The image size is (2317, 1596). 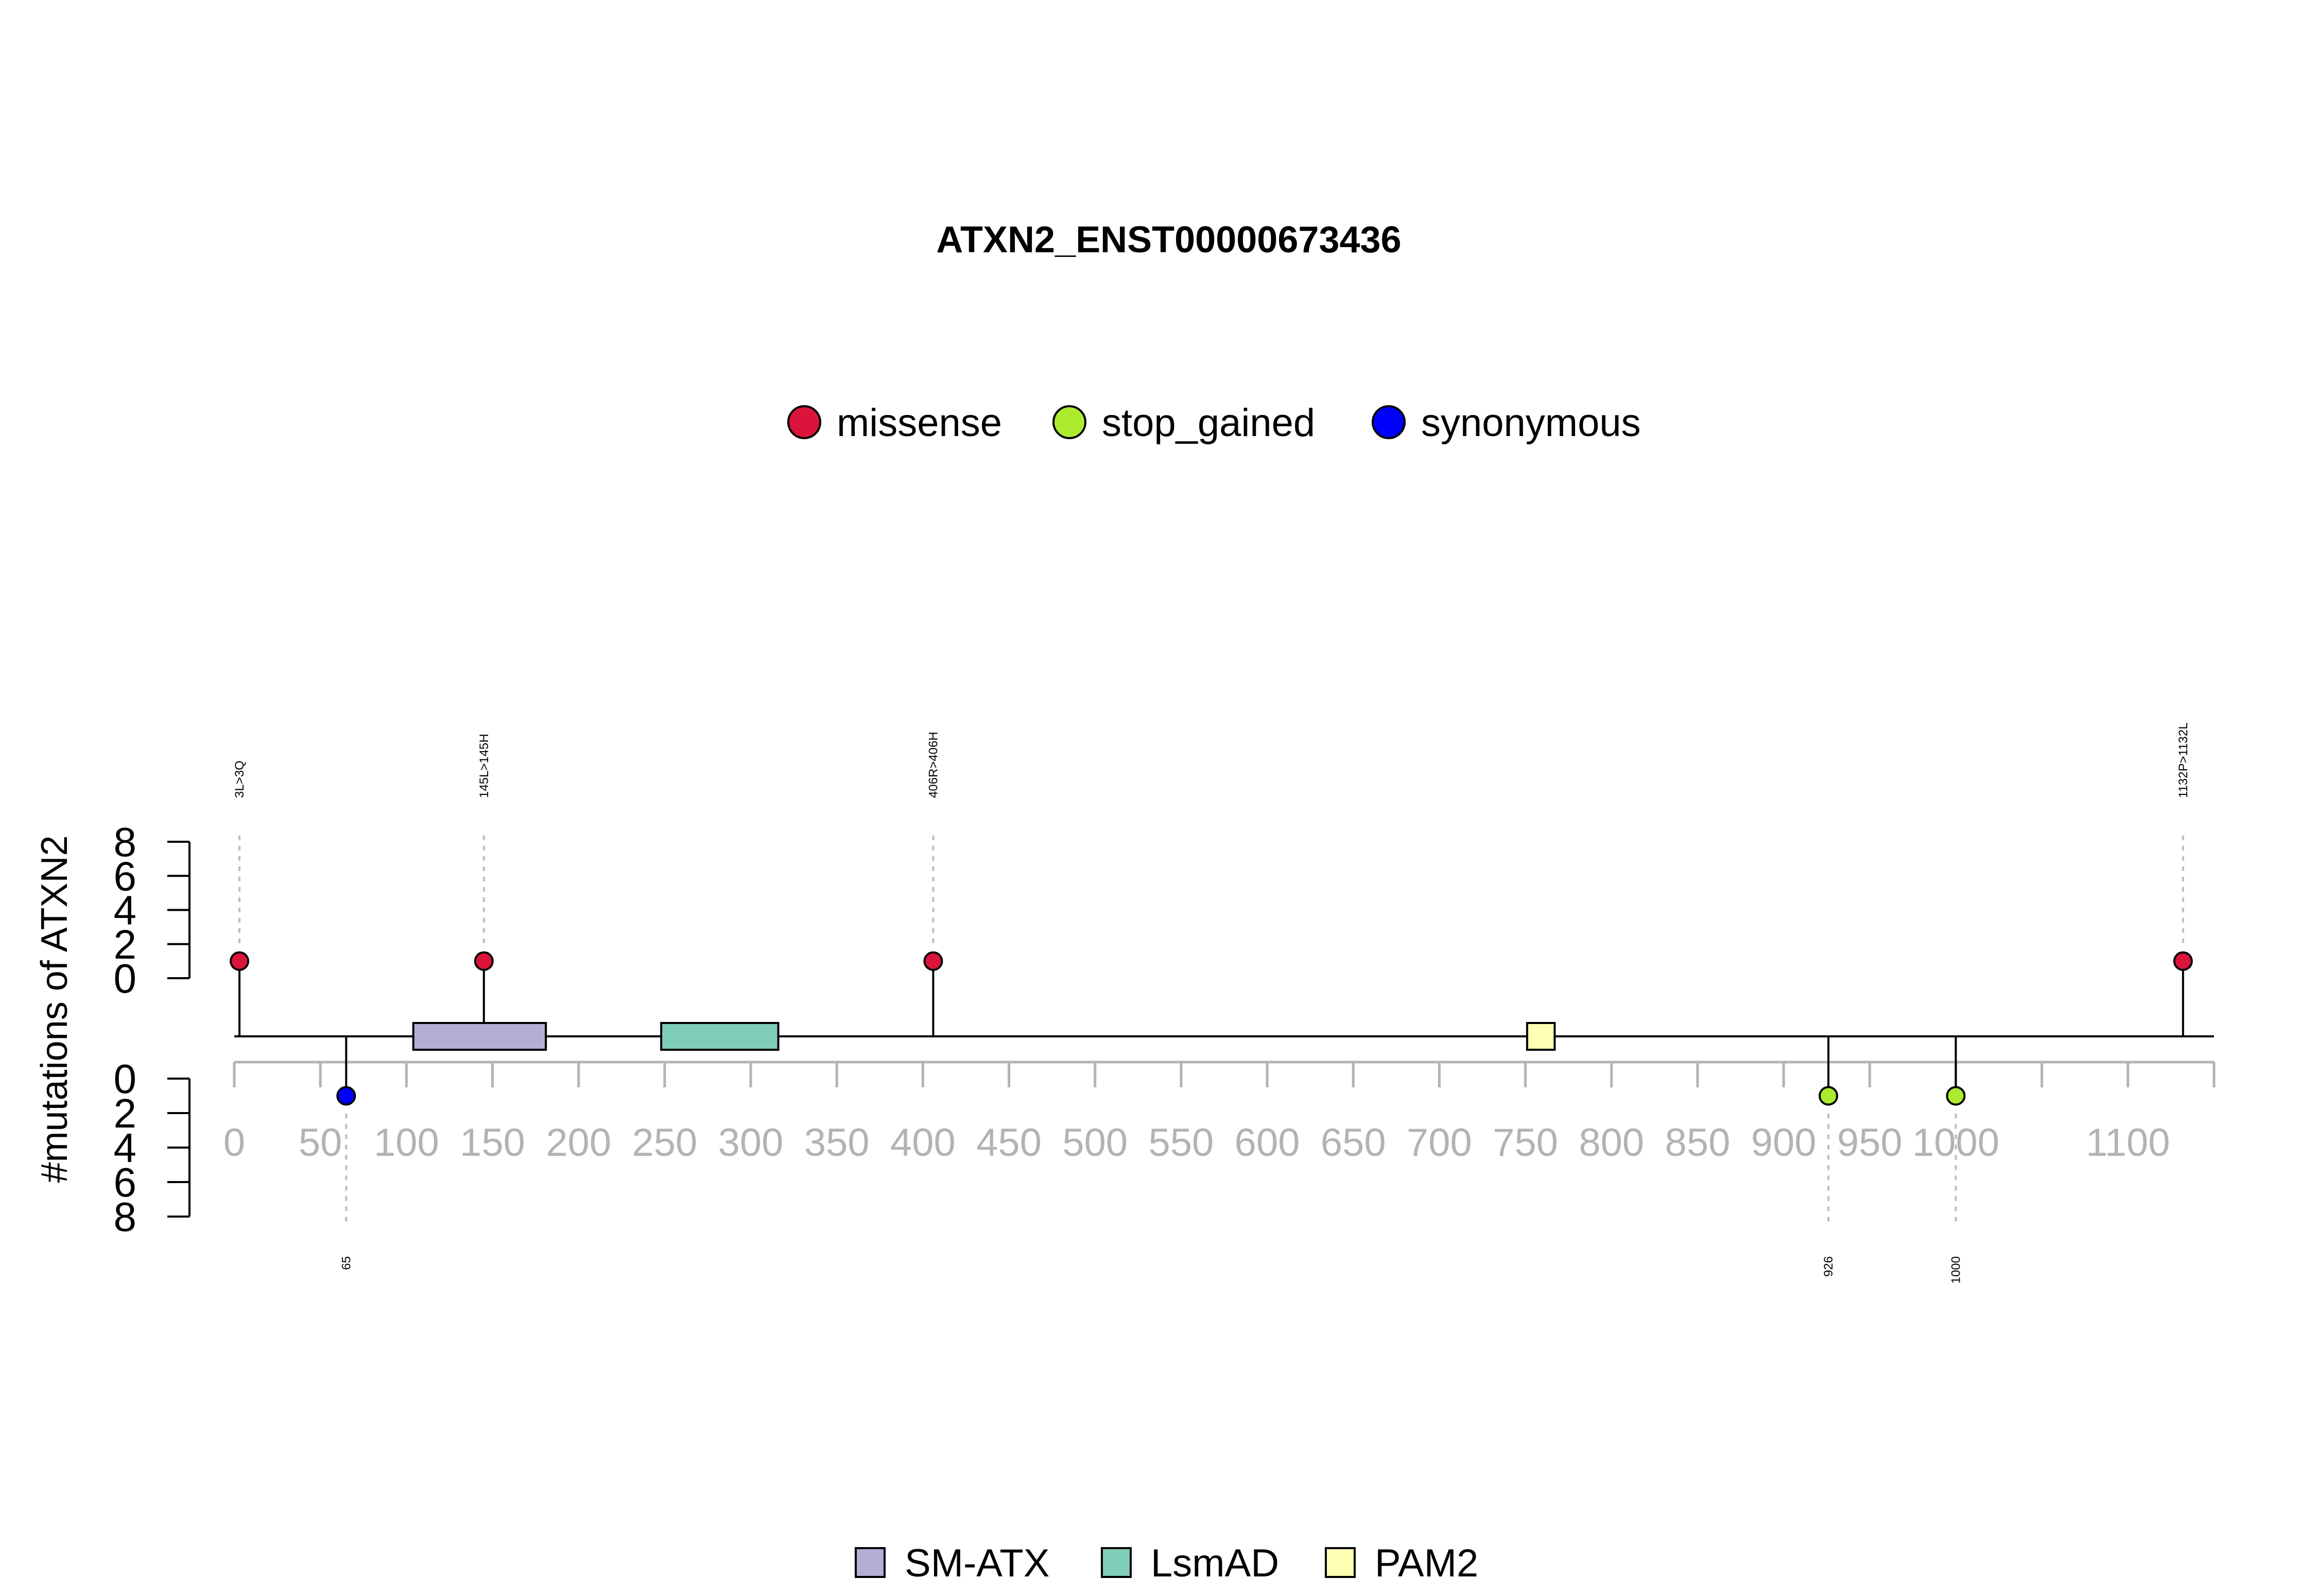 I want to click on x-tick-label: 150, so click(x=492, y=1143).